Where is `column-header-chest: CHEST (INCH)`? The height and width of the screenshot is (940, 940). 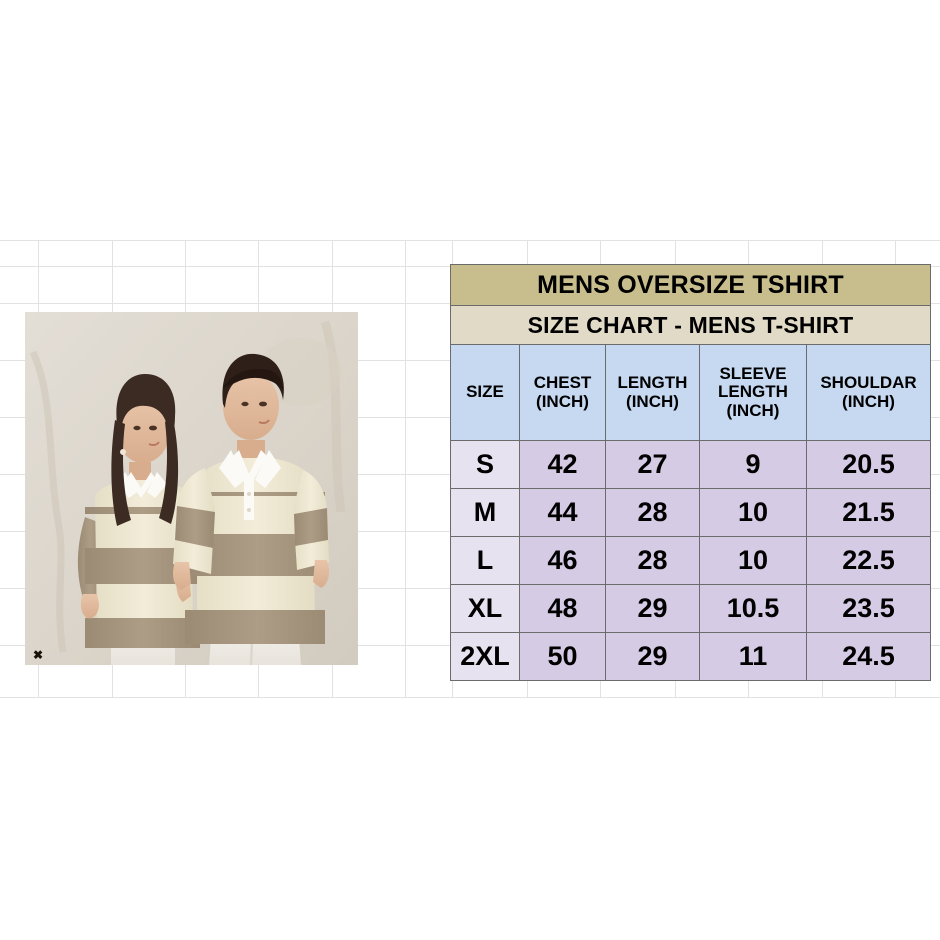
column-header-chest: CHEST (INCH) is located at coordinates (562, 392).